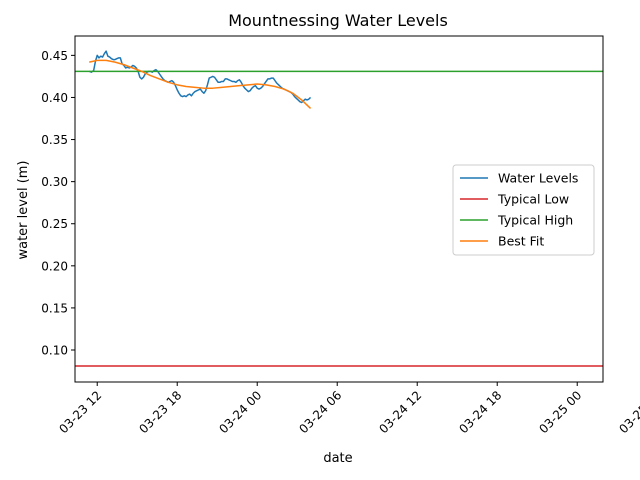 Image resolution: width=640 pixels, height=480 pixels. I want to click on y-tick-label: 0.30, so click(54, 182).